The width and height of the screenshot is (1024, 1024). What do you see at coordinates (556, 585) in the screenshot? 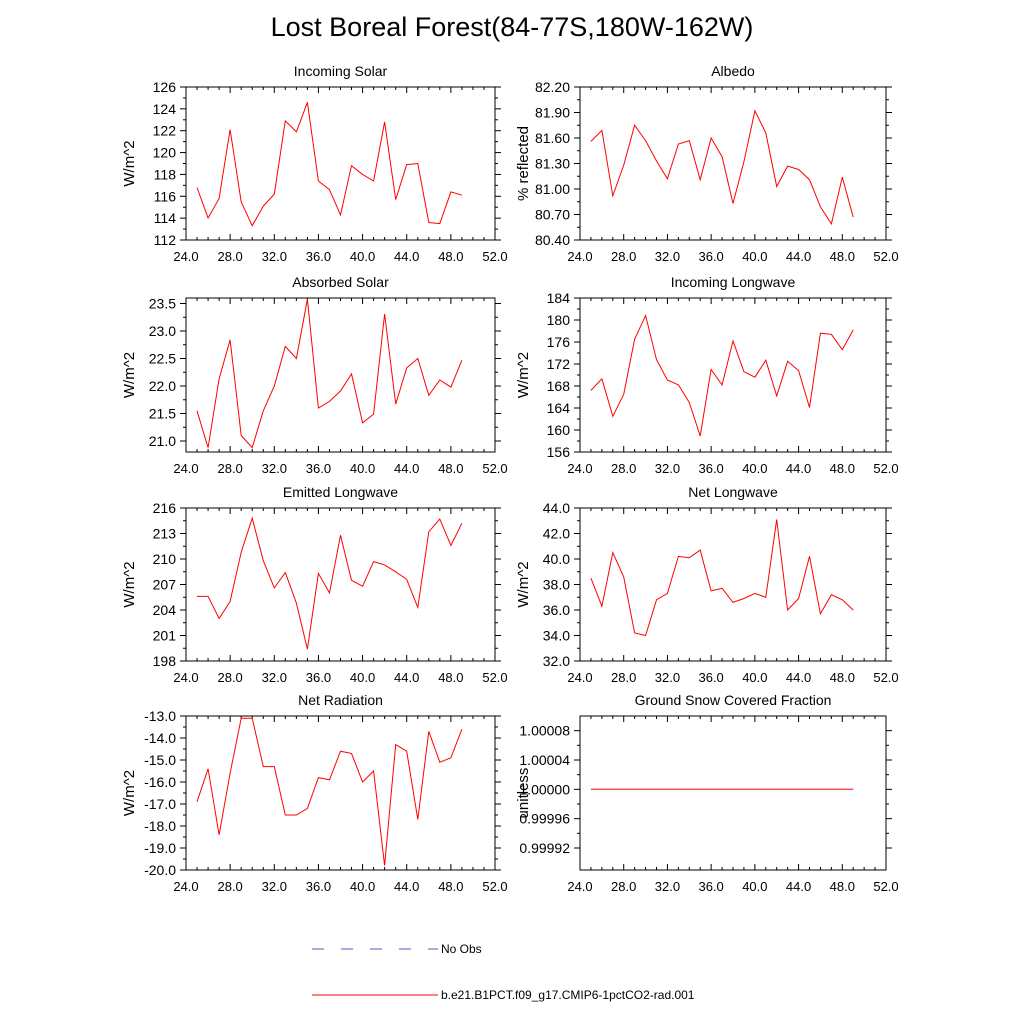
I see `panel-6-ytick-label: 38.0` at bounding box center [556, 585].